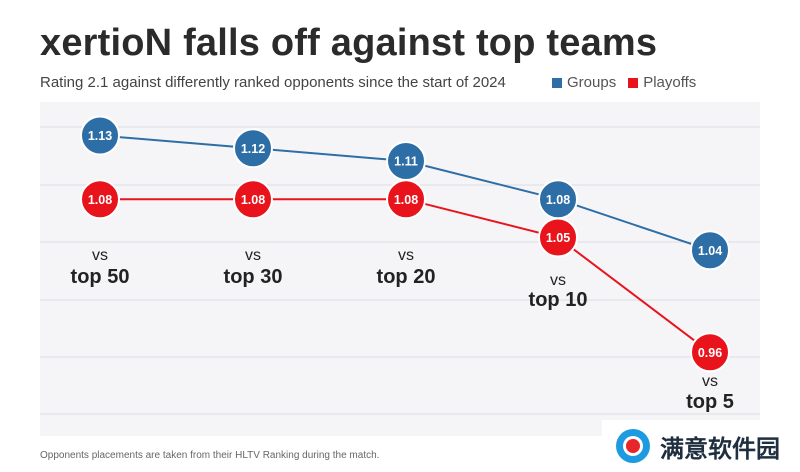 The image size is (800, 472). I want to click on legend-swatch-groups, so click(557, 82).